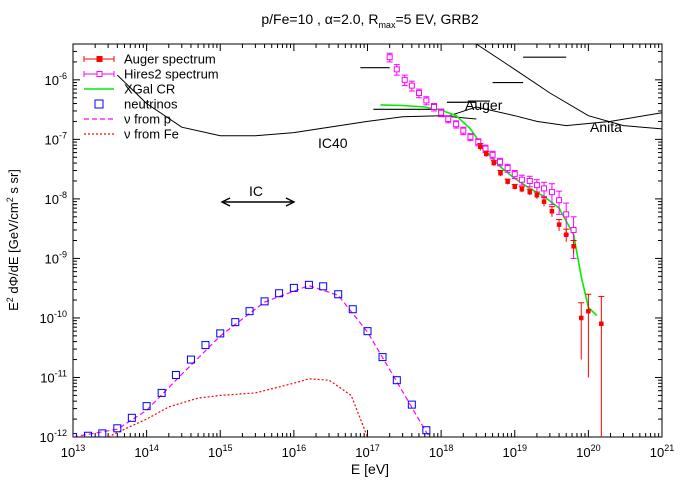 This screenshot has width=690, height=485. I want to click on legend-item: Auger spectrum, so click(149, 59).